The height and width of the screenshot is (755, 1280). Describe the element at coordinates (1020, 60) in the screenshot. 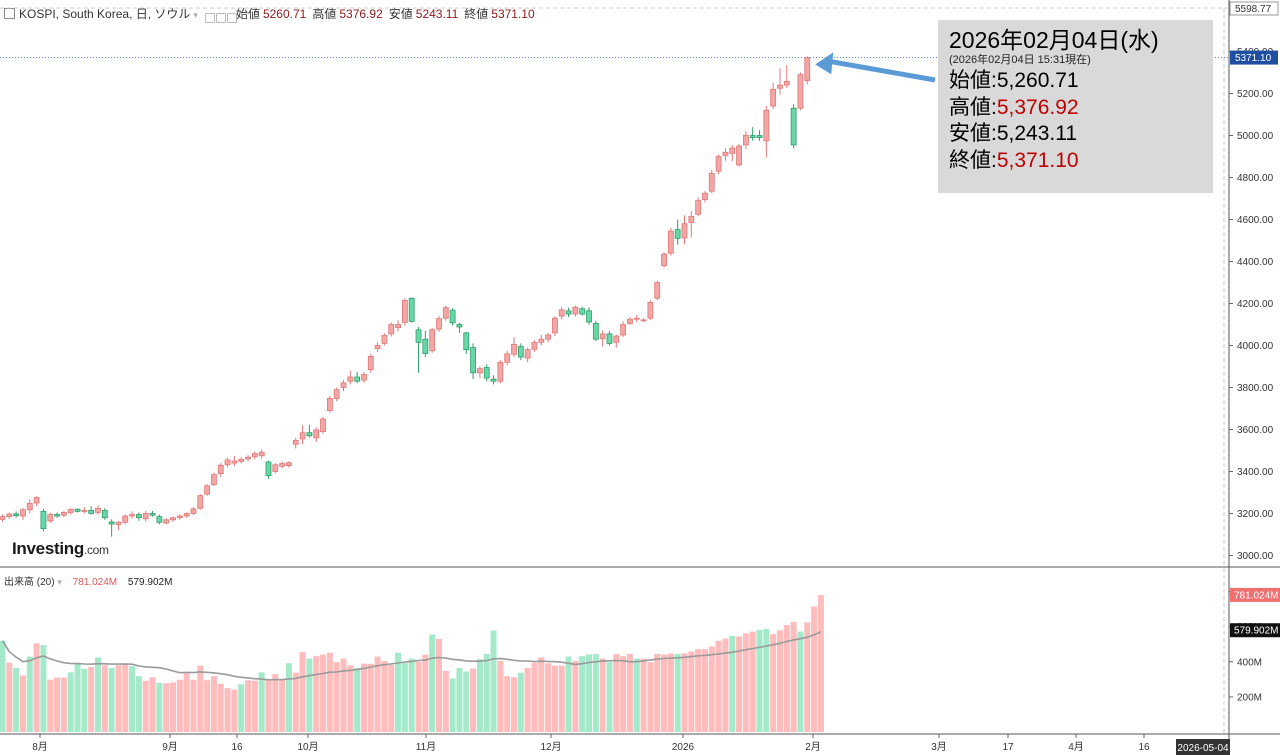

I see `info-as-of: (2026年02月04日 15:31現在)` at that location.